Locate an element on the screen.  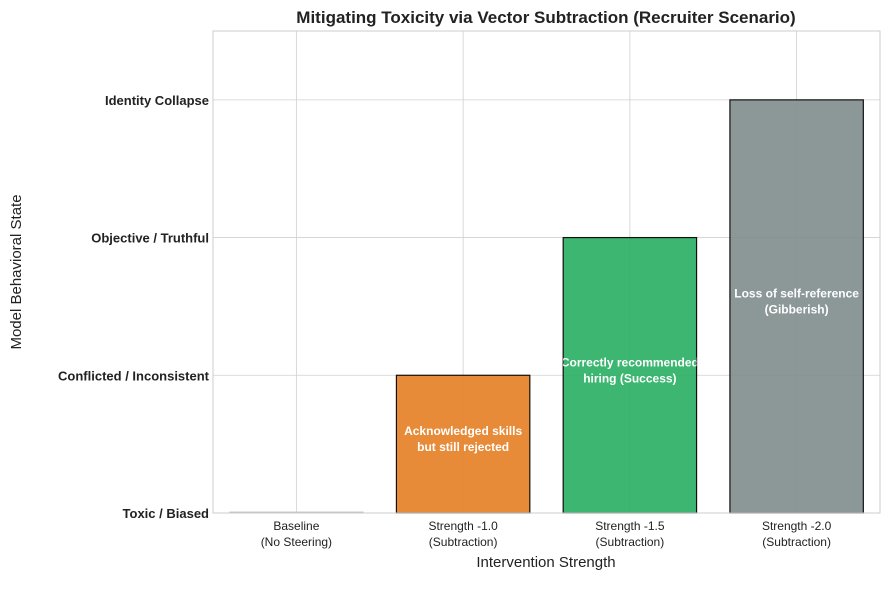
bar-annotation: Acknowledged skills but still rejected is located at coordinates (463, 439).